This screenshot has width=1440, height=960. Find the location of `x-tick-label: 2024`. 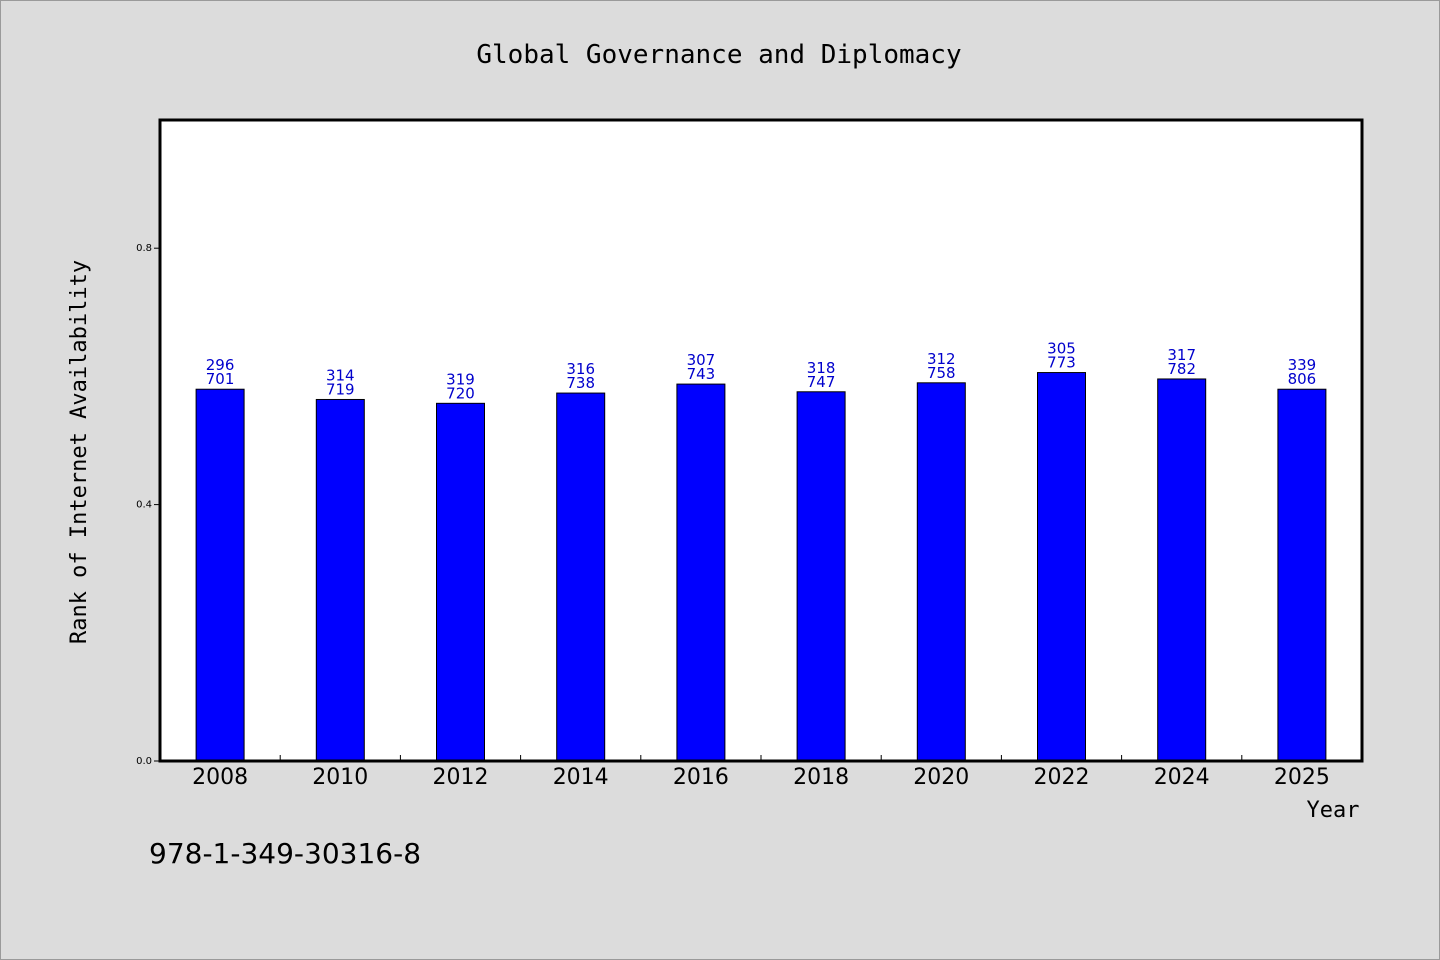

x-tick-label: 2024 is located at coordinates (1182, 777).